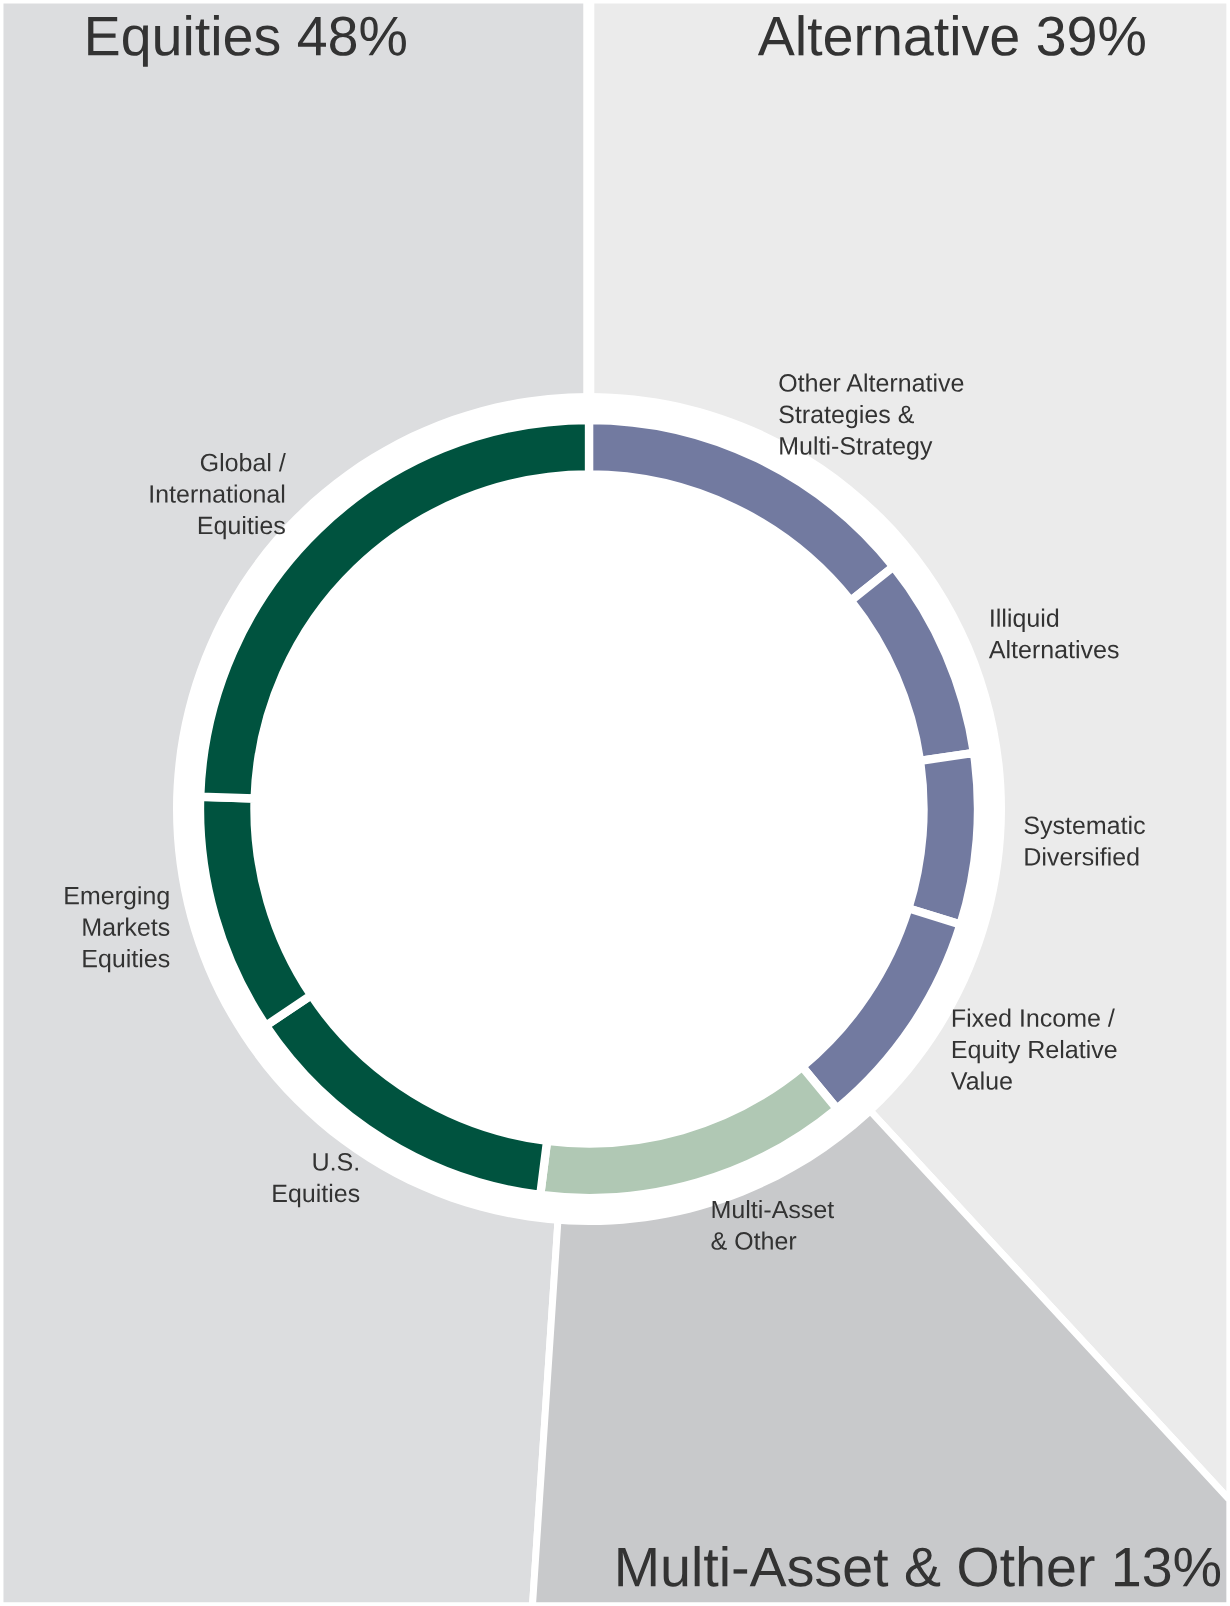 The height and width of the screenshot is (1606, 1230). What do you see at coordinates (247, 41) in the screenshot?
I see `text: Equities 48%` at bounding box center [247, 41].